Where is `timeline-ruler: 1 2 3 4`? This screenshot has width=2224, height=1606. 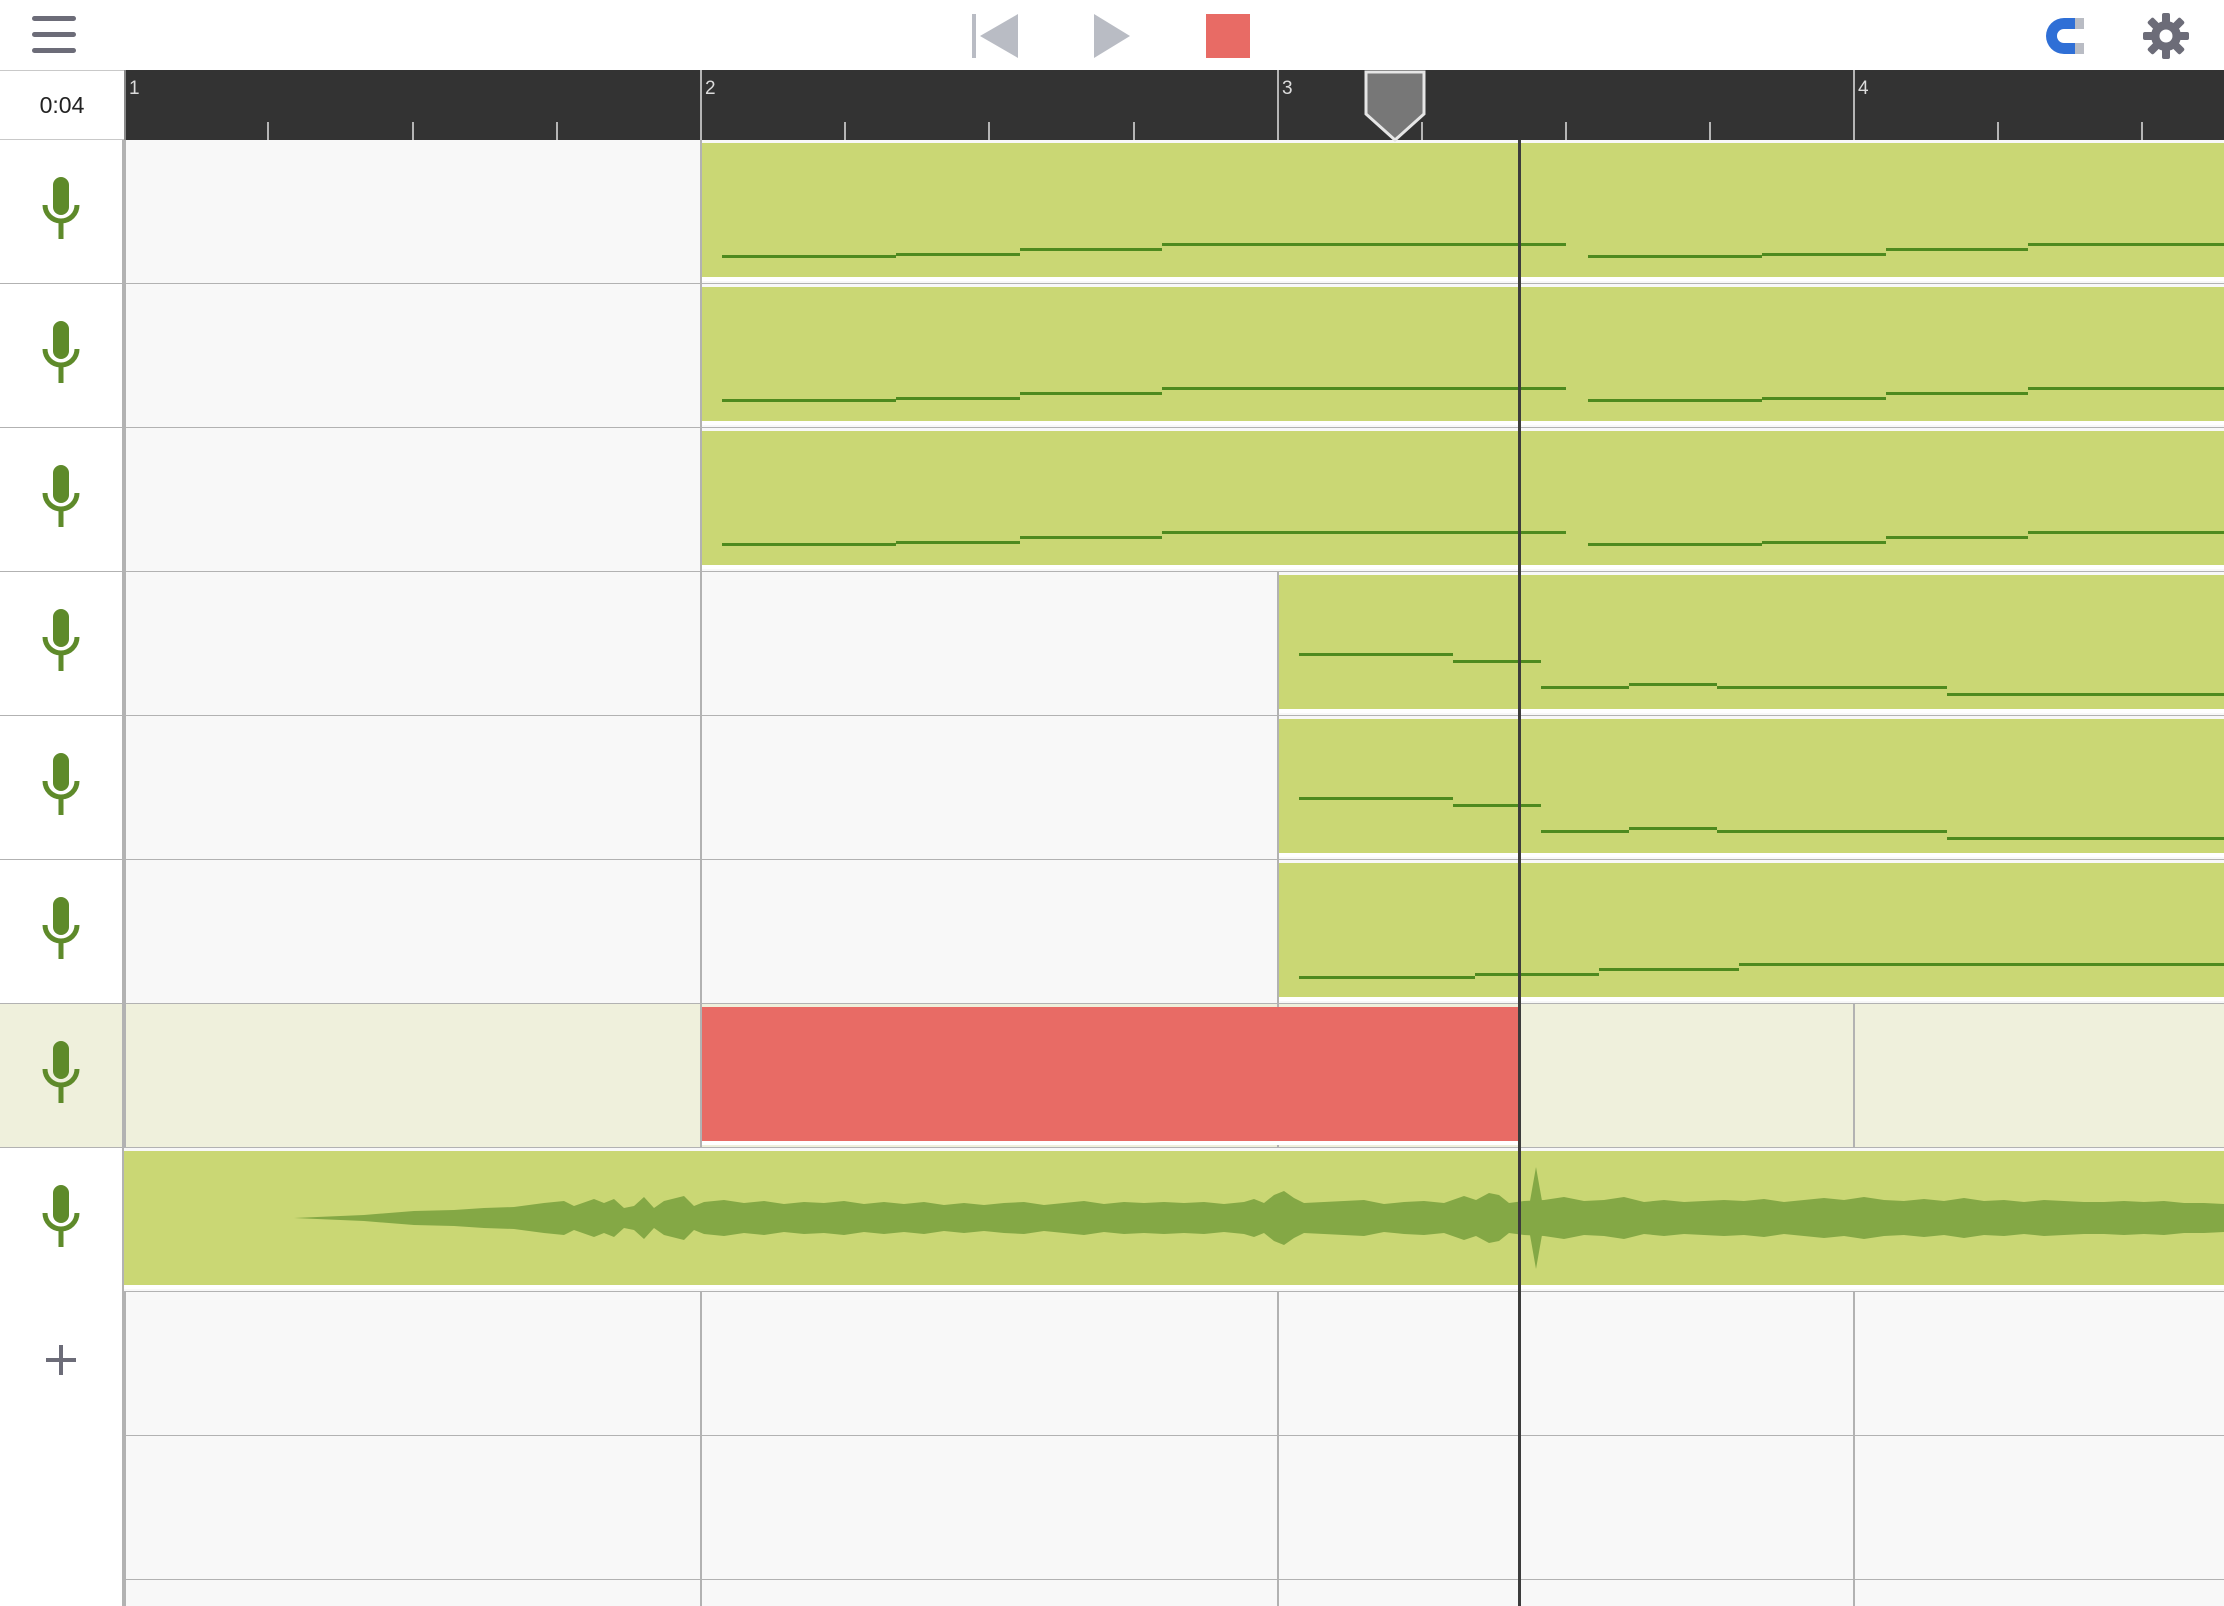
timeline-ruler: 1 2 3 4 is located at coordinates (1174, 105).